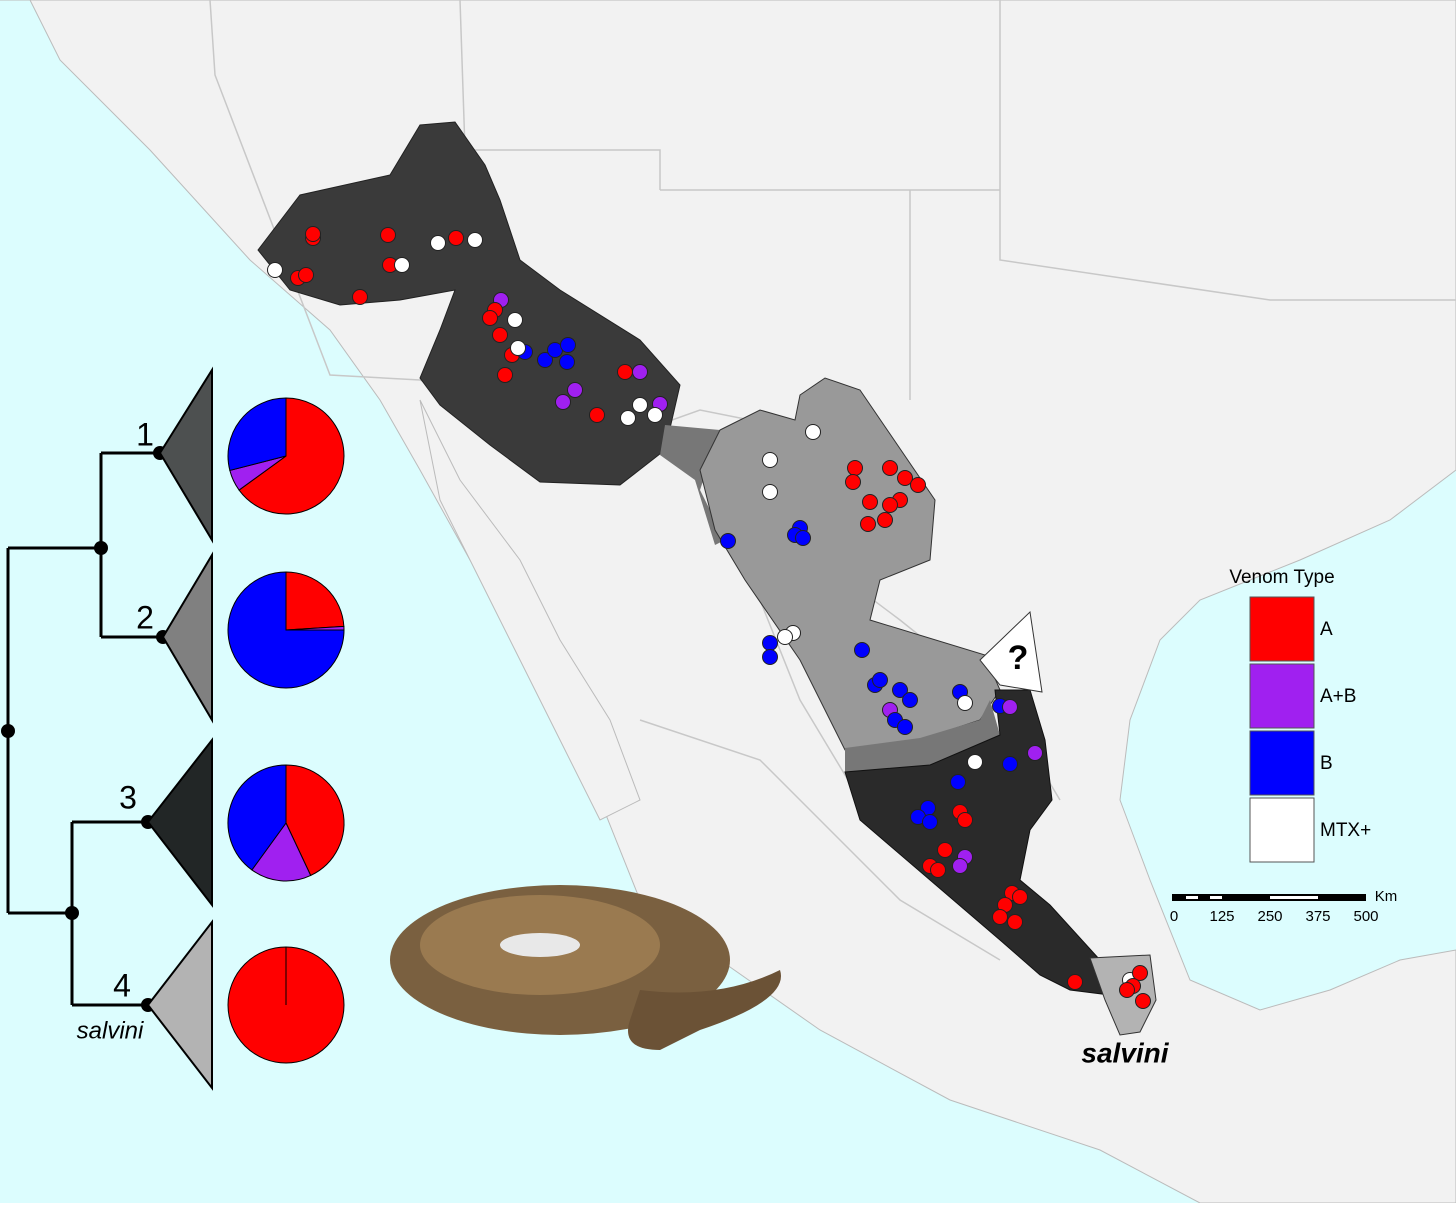 Image resolution: width=1456 pixels, height=1208 pixels. Describe the element at coordinates (1269, 897) in the screenshot. I see `scale-bar-body` at that location.